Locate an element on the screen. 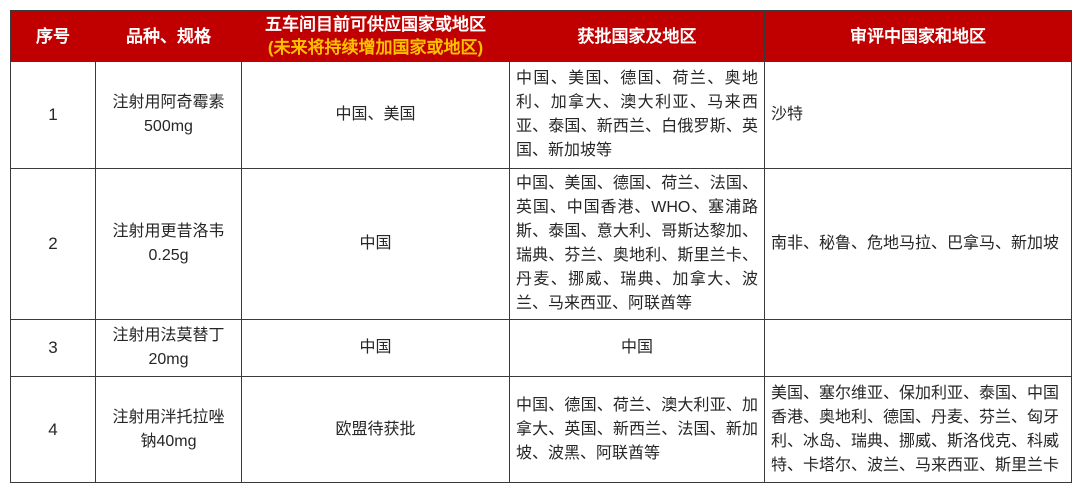 This screenshot has width=1080, height=483. product-name: 注射用法莫替丁 is located at coordinates (168, 335).